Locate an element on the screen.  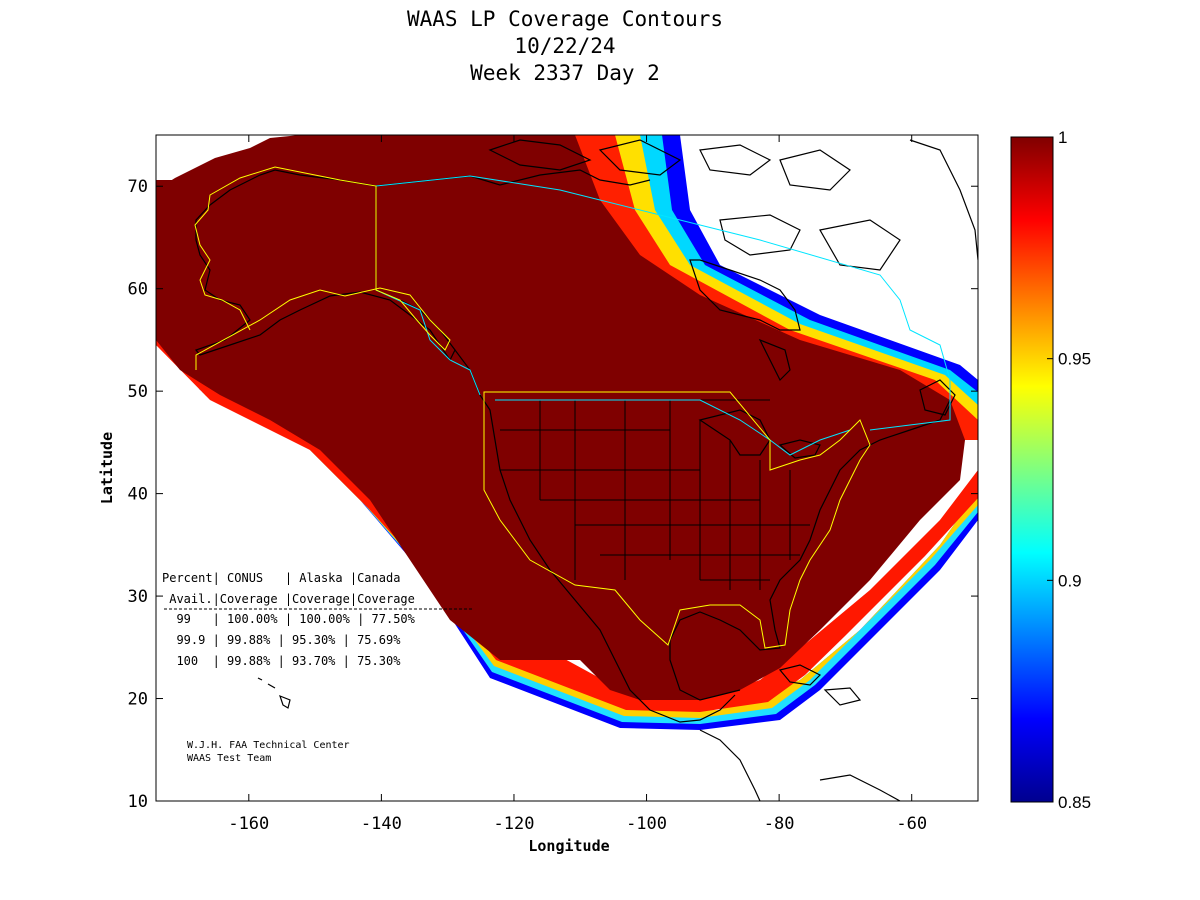
coverage-table-row: 99.9 | 99.88% | 95.30% | 75.69% is located at coordinates (281, 640).